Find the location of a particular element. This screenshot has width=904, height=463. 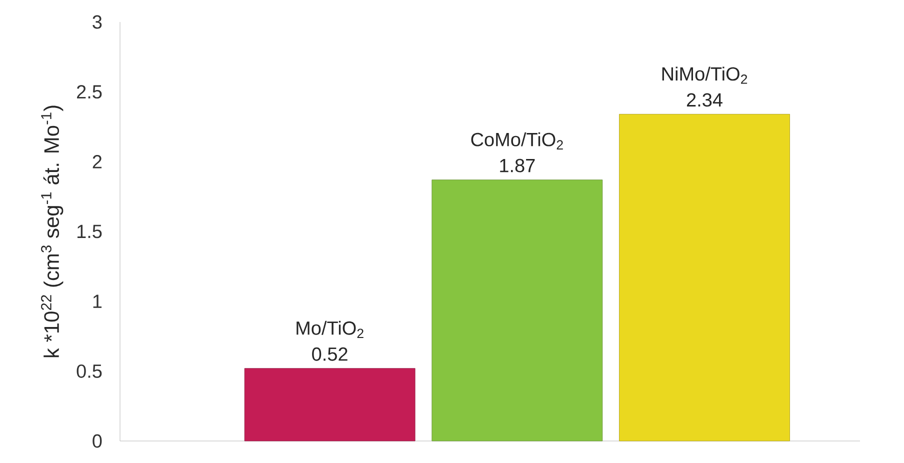

text: k *10$^{22}$ (cm$^{3}$ seg$^{-1}$ át. Mo$^{-1}$) is located at coordinates (52, 232).